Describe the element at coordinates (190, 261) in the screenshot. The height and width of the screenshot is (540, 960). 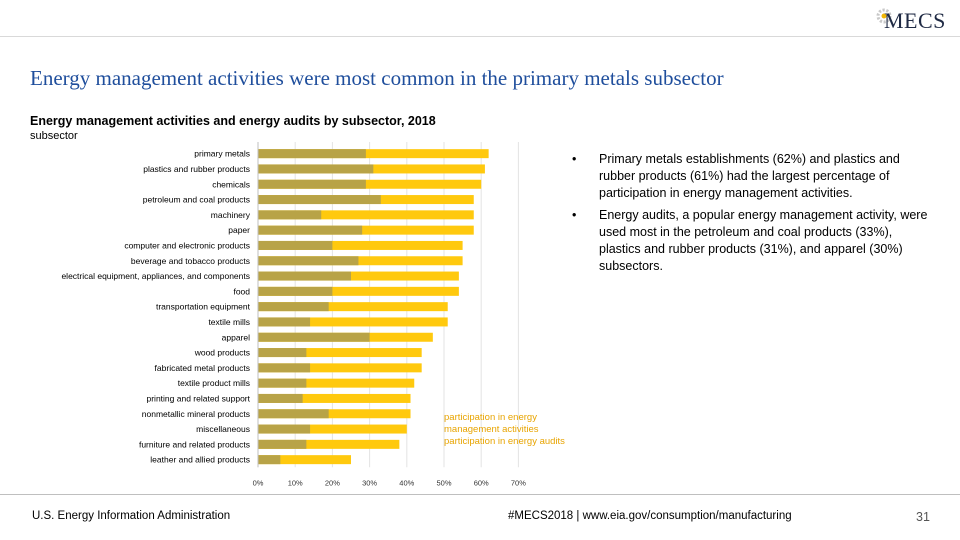
I see `category-label: beverage and tobacco products` at that location.